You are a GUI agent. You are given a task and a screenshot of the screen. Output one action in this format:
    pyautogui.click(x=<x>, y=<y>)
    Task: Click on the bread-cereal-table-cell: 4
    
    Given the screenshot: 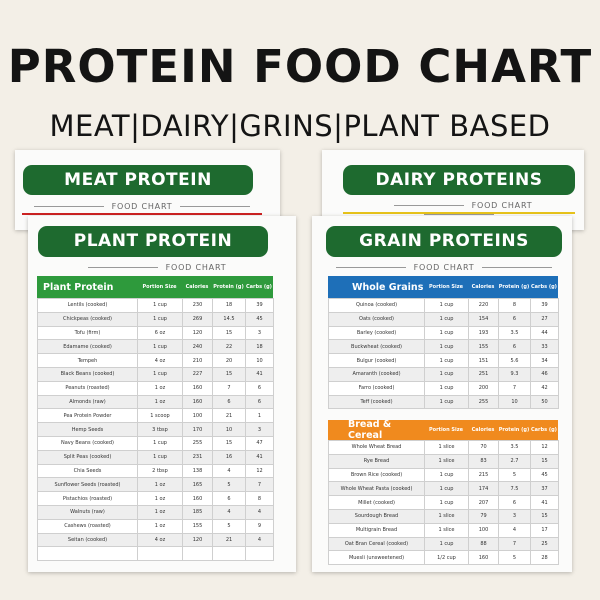 What is the action you would take?
    pyautogui.click(x=514, y=530)
    